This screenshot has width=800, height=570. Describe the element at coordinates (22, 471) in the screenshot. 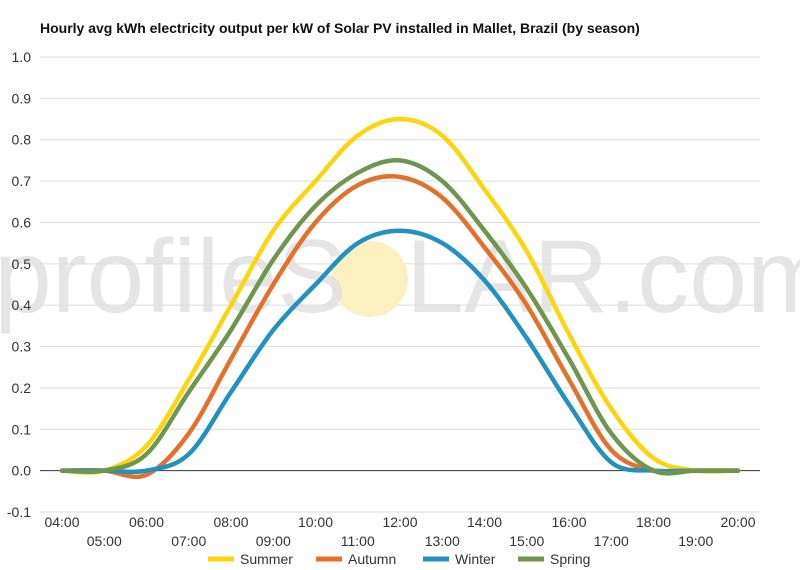

I see `y-tick-label: 0.0` at that location.